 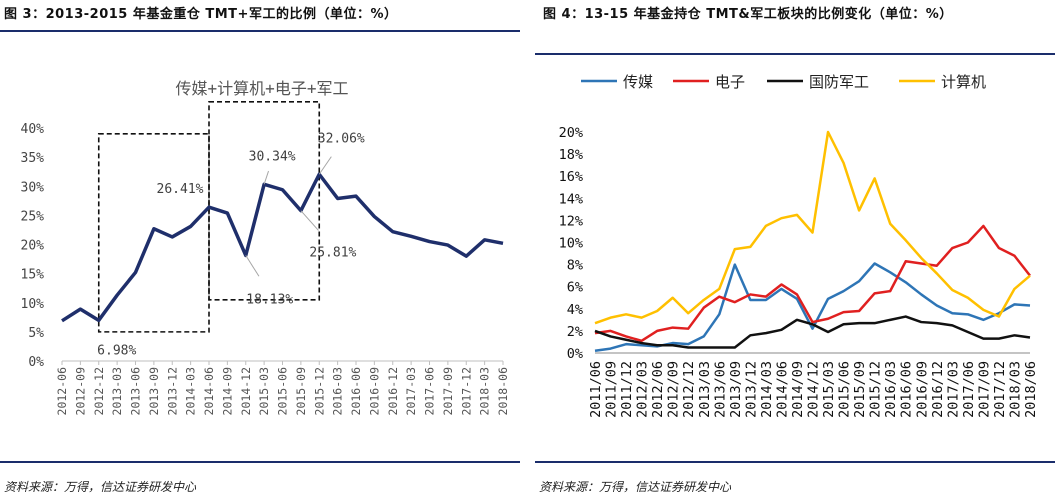 I want to click on x-tick-label: 2013-06, so click(x=136, y=391).